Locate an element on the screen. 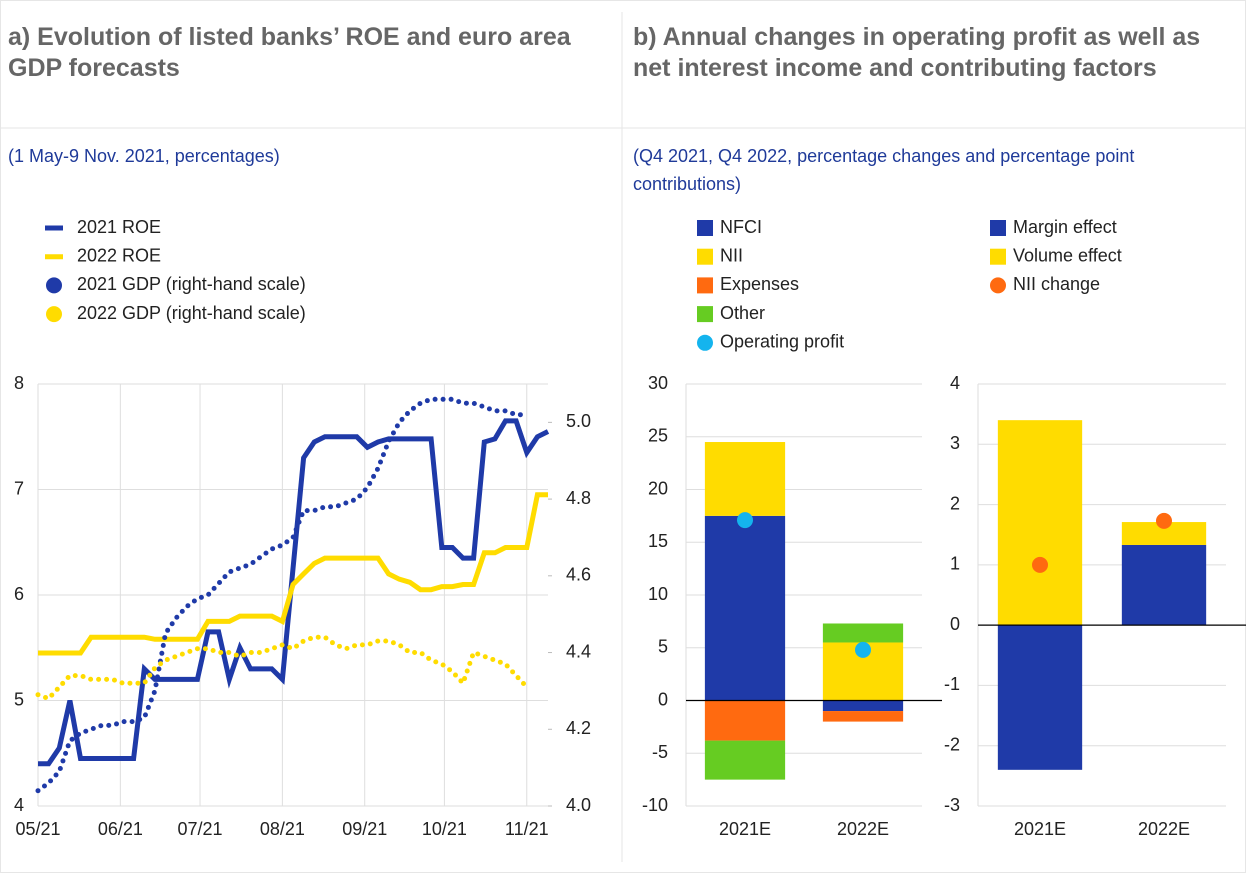 This screenshot has height=873, width=1246. legend-label: 2022 GDP (right-hand scale) is located at coordinates (191, 313).